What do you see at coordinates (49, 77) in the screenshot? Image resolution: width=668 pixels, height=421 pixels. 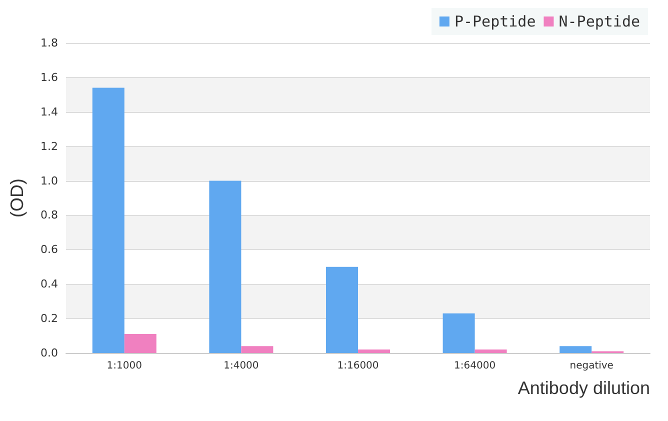 I see `y-tick-label: 1.6` at bounding box center [49, 77].